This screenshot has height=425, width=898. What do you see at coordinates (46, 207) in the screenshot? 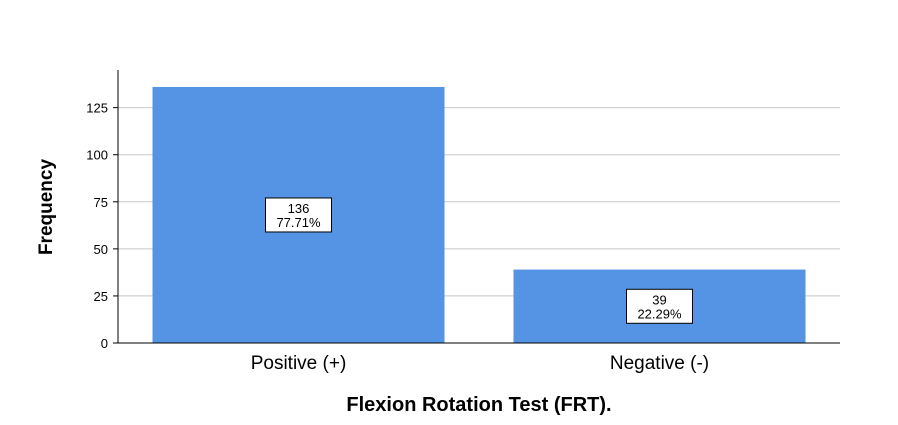
I see `y-axis-title: Frequency` at bounding box center [46, 207].